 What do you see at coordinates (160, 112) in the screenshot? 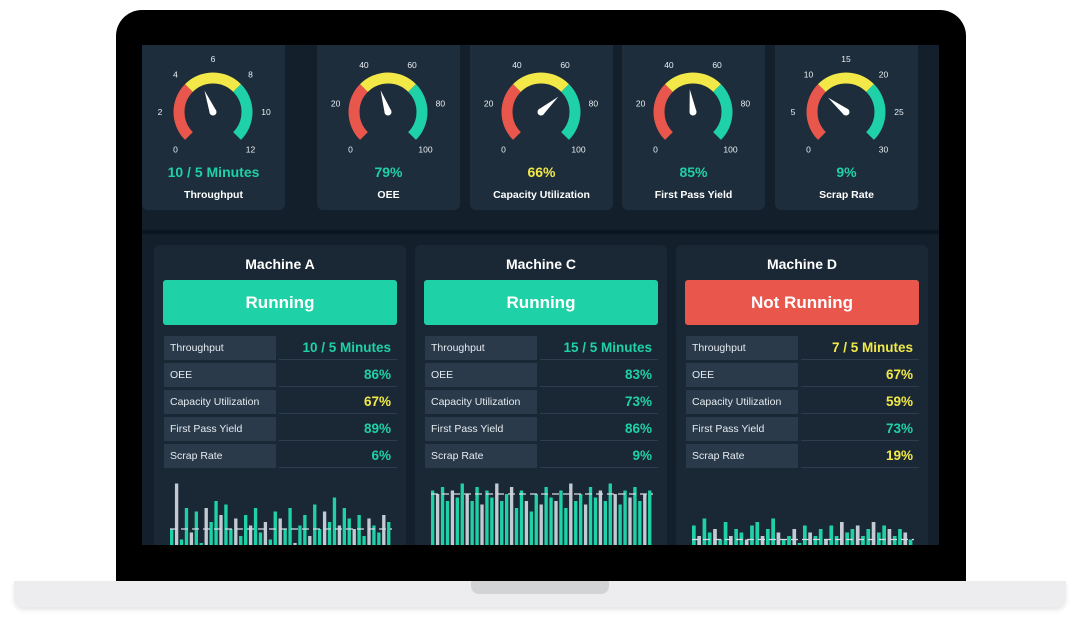
I see `gauge-tick-label: 2` at bounding box center [160, 112].